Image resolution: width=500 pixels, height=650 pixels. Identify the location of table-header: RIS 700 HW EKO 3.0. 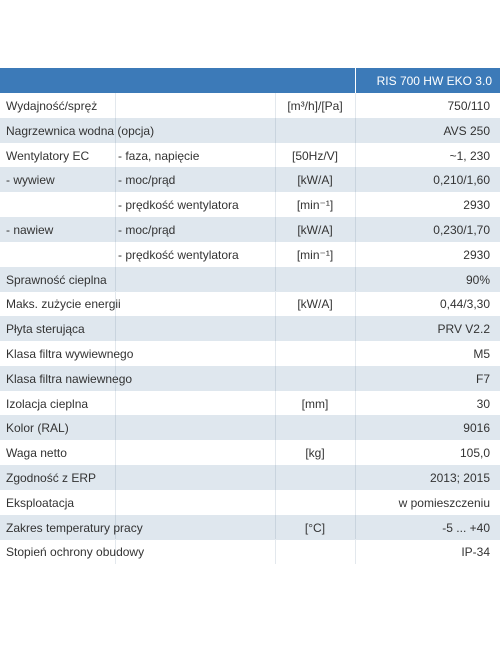
(250, 80).